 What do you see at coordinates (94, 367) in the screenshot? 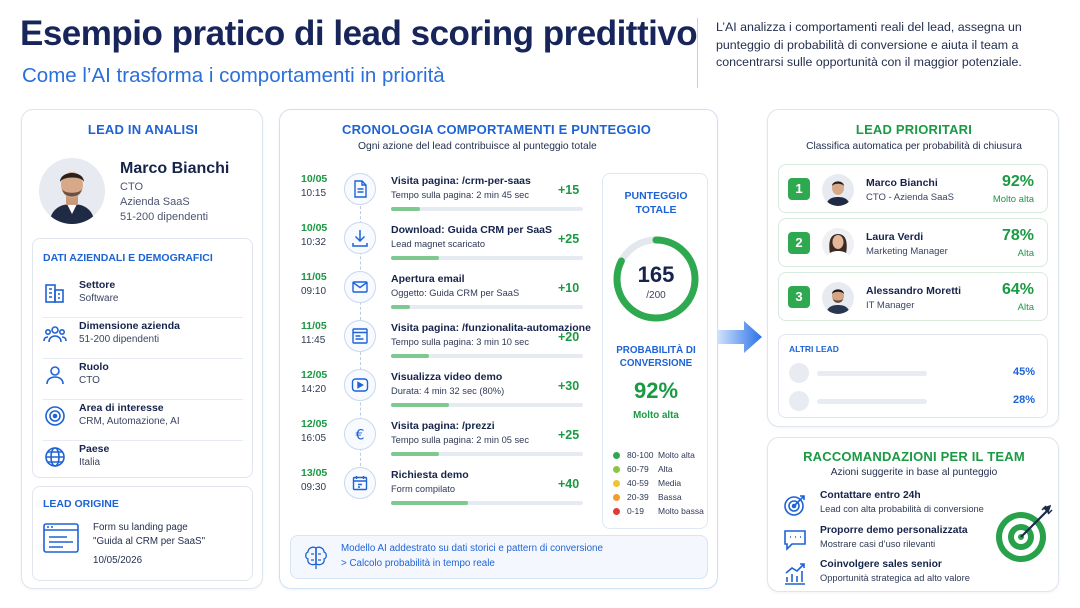
I see `info-label: Ruolo` at bounding box center [94, 367].